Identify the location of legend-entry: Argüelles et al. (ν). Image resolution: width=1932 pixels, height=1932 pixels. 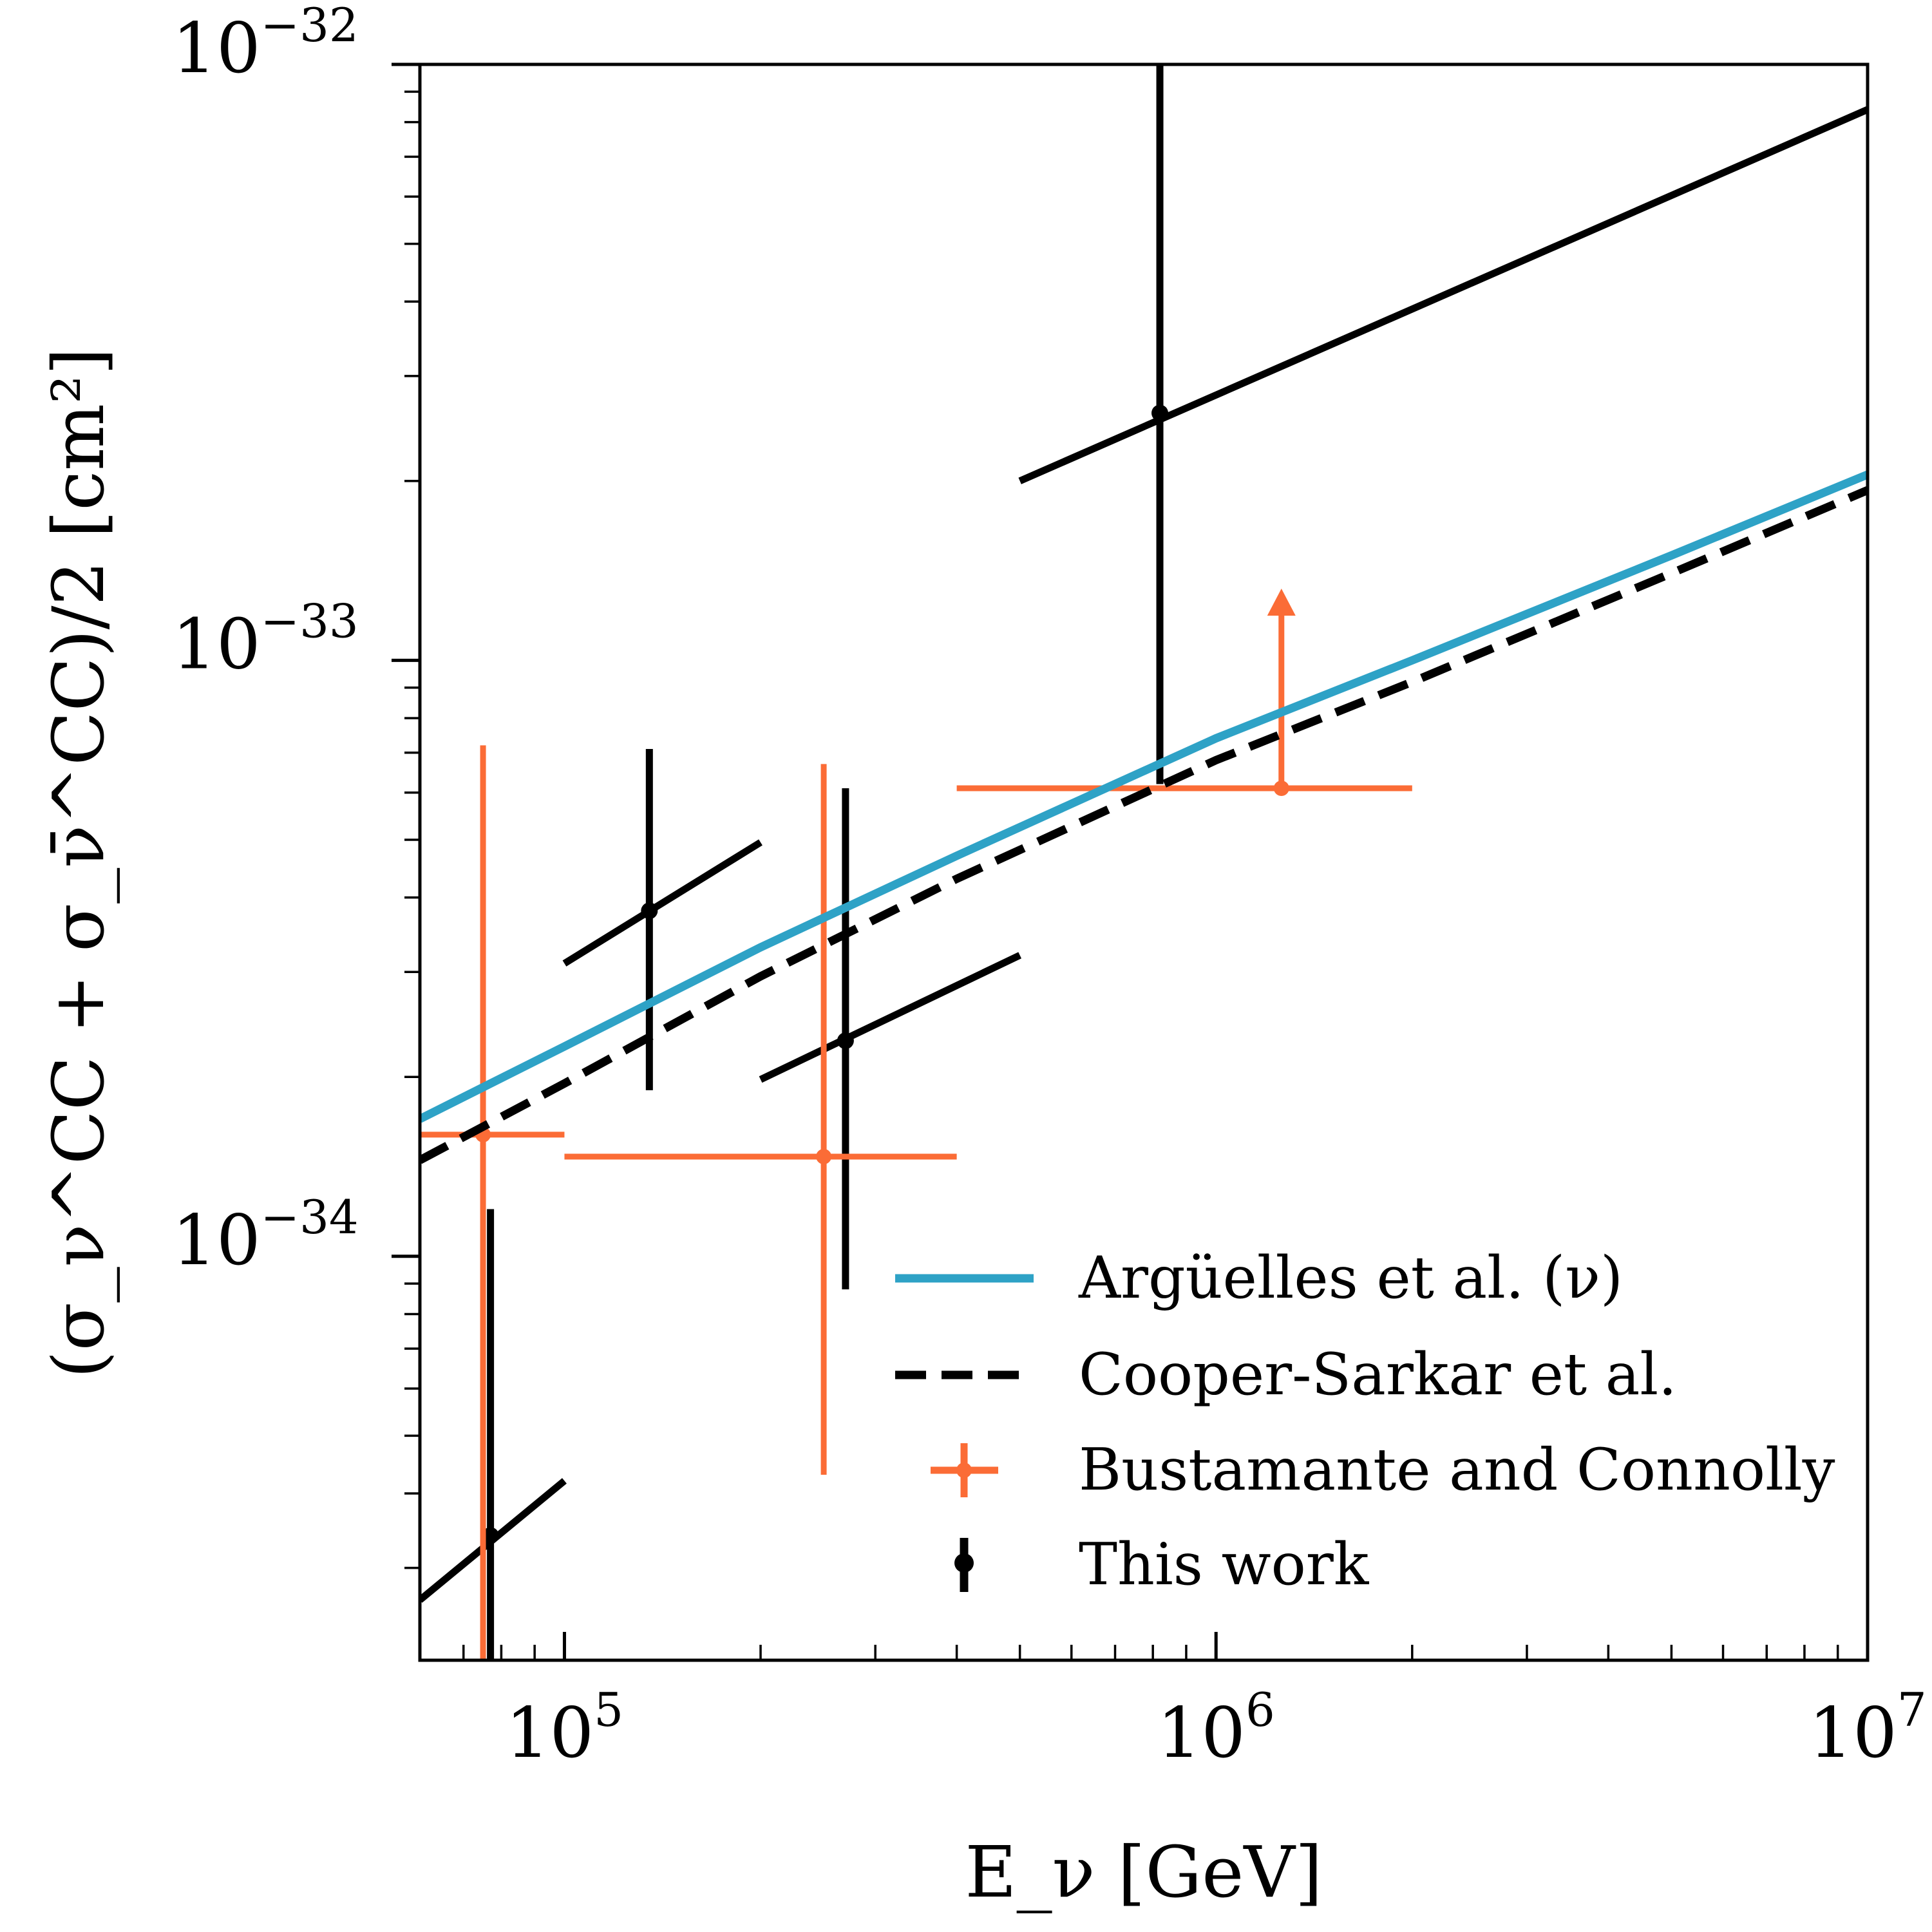
(1259, 1278).